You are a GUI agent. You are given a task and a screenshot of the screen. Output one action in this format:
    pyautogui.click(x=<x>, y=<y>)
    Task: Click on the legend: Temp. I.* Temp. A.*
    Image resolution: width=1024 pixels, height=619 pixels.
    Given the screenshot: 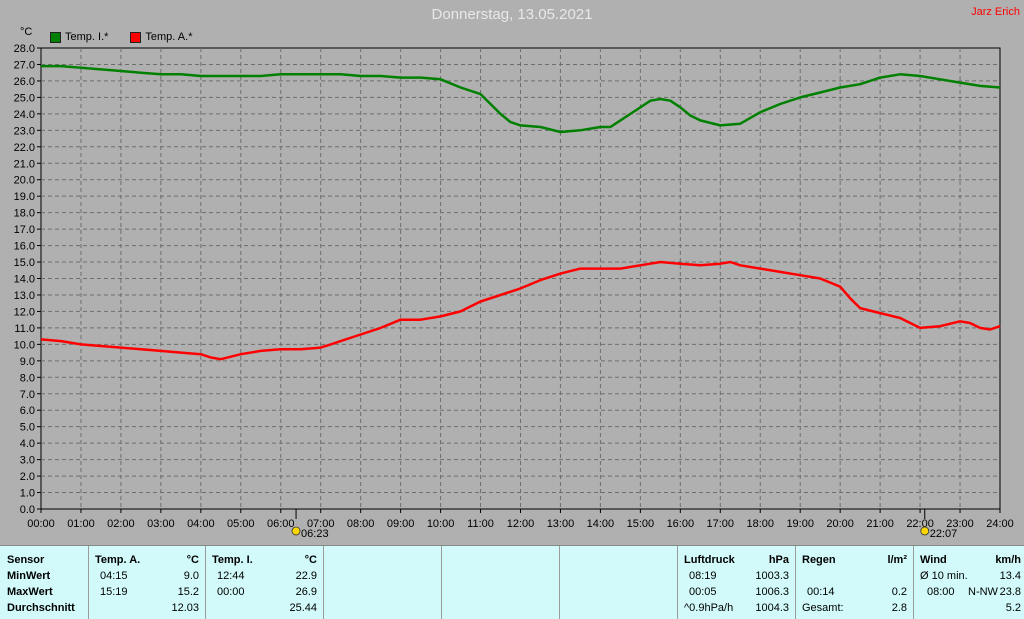 What is the action you would take?
    pyautogui.click(x=121, y=37)
    